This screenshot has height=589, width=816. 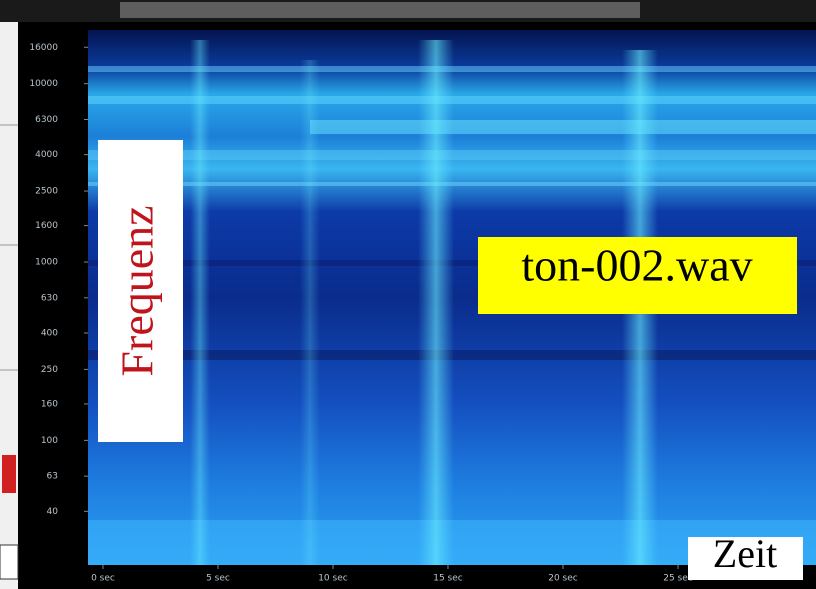 I want to click on side-panel-button, so click(x=9, y=562).